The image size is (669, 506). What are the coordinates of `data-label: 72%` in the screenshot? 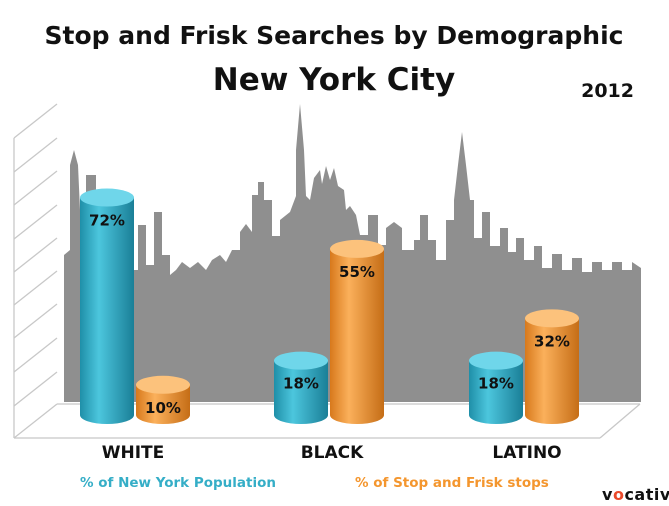 It's located at (107, 221).